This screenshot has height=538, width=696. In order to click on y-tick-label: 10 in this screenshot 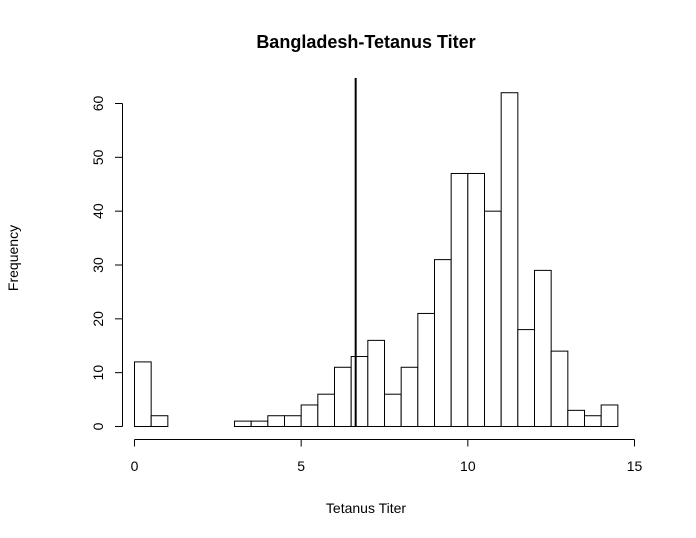, I will do `click(98, 373)`.